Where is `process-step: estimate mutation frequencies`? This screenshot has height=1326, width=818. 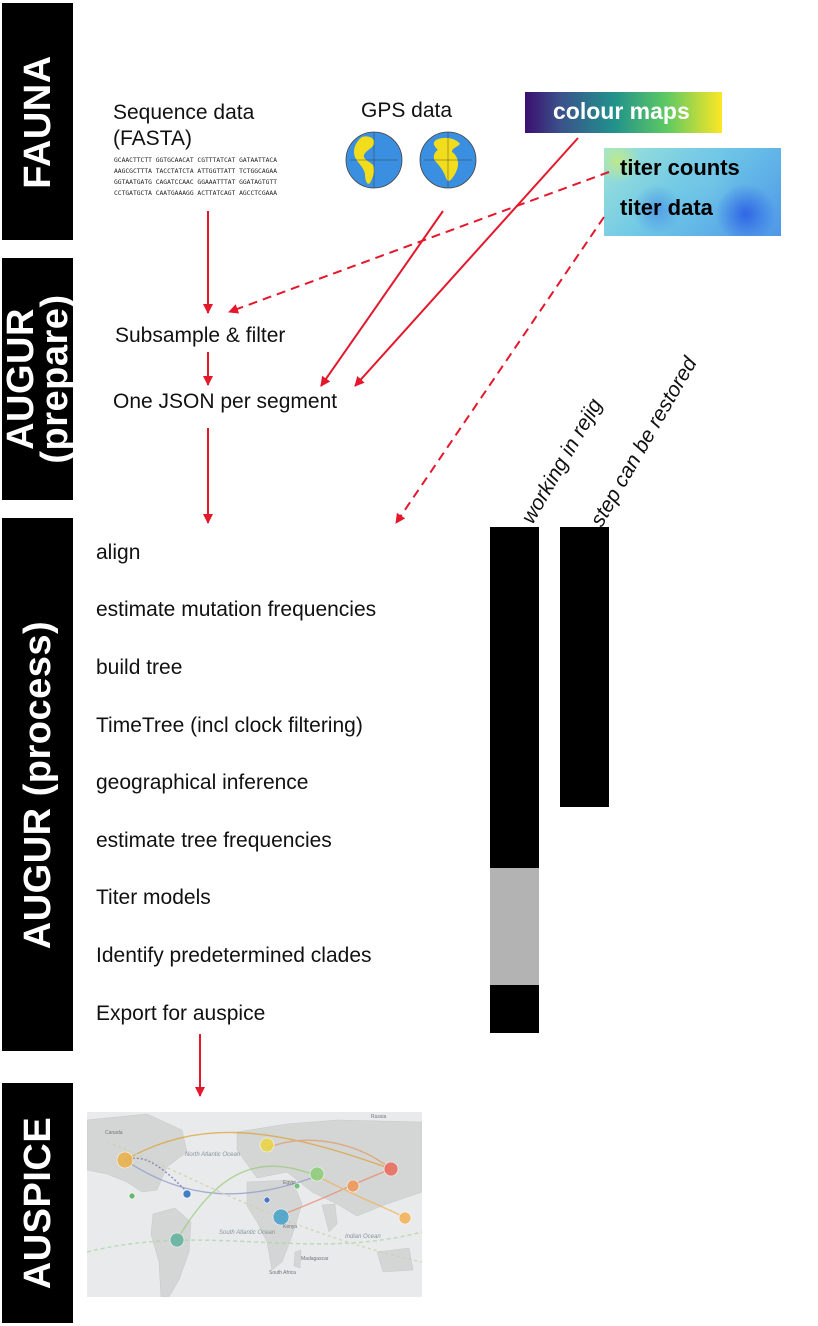 process-step: estimate mutation frequencies is located at coordinates (236, 609).